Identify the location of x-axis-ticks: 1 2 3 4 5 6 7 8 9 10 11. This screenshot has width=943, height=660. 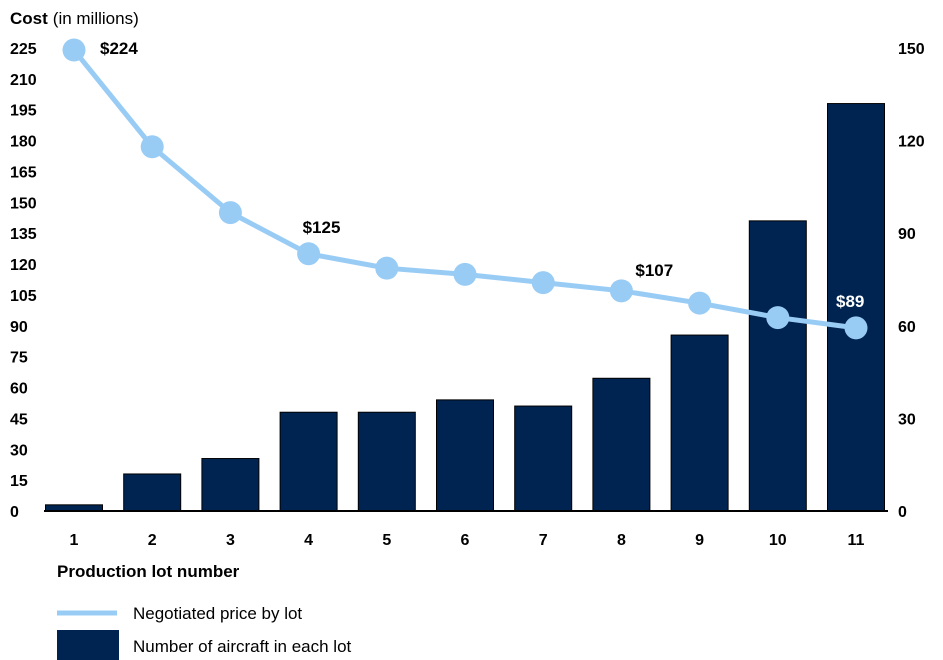
(467, 540).